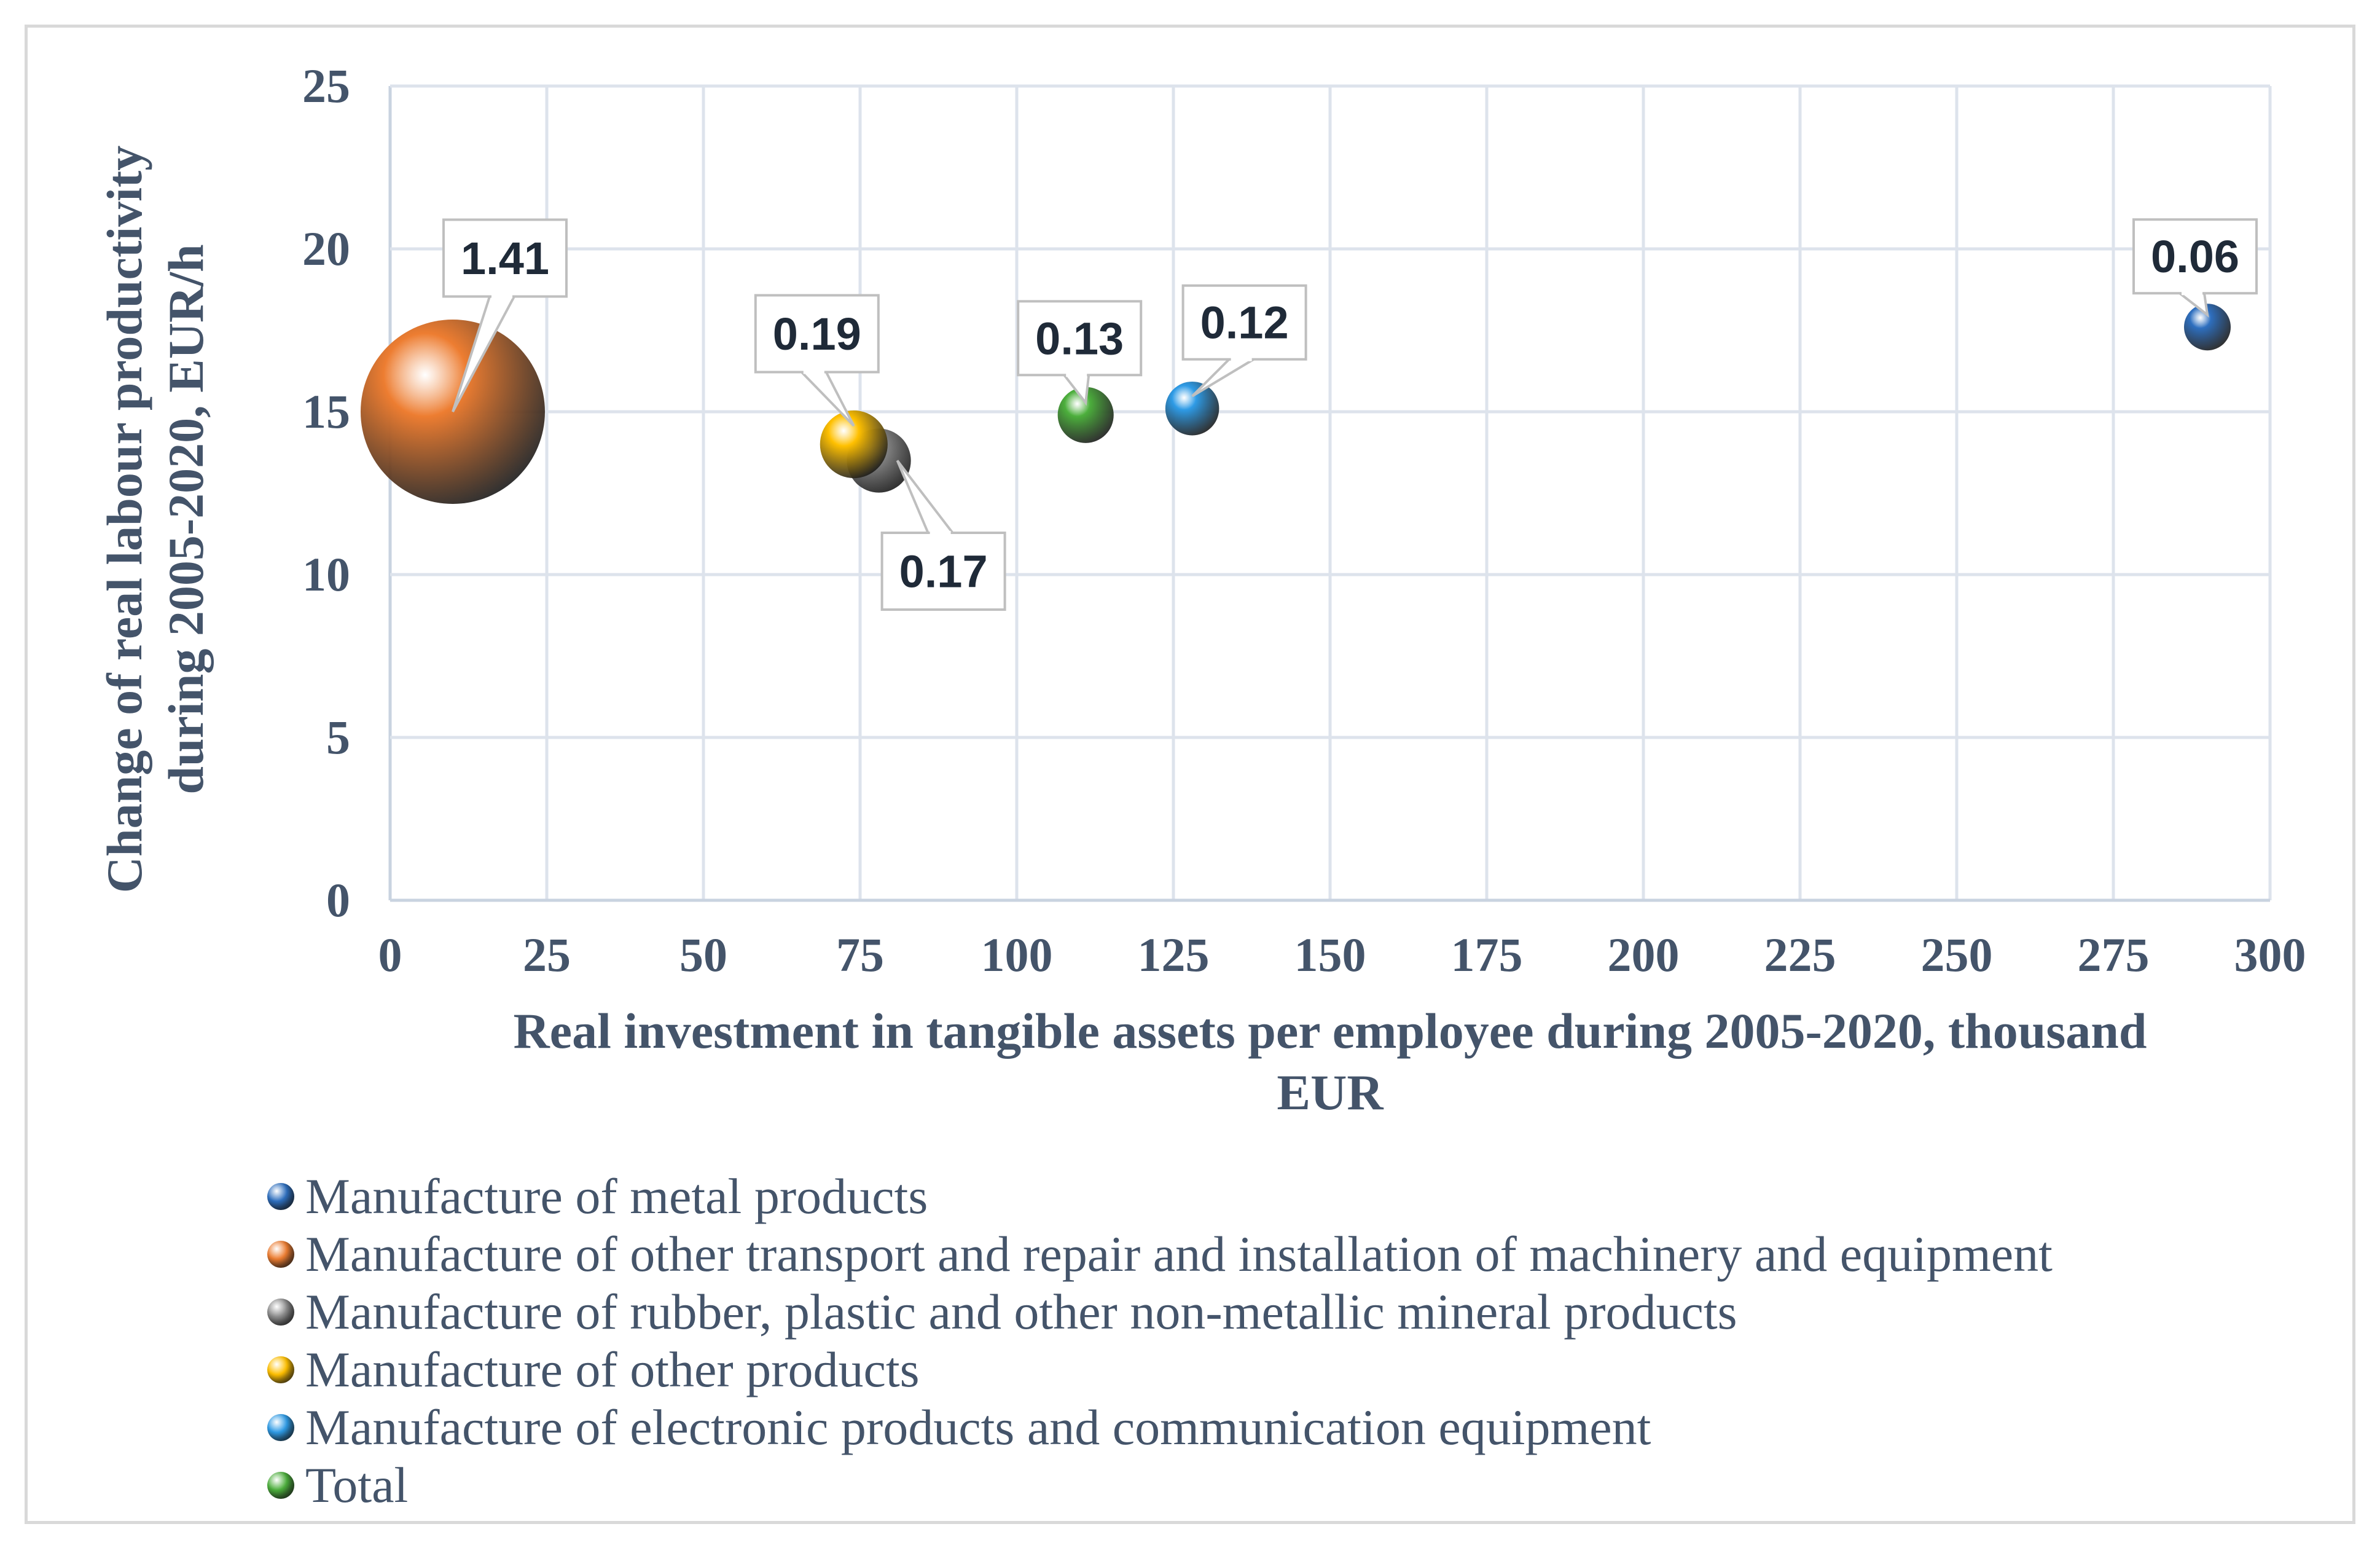  Describe the element at coordinates (280, 1369) in the screenshot. I see `legend-marker-other` at that location.